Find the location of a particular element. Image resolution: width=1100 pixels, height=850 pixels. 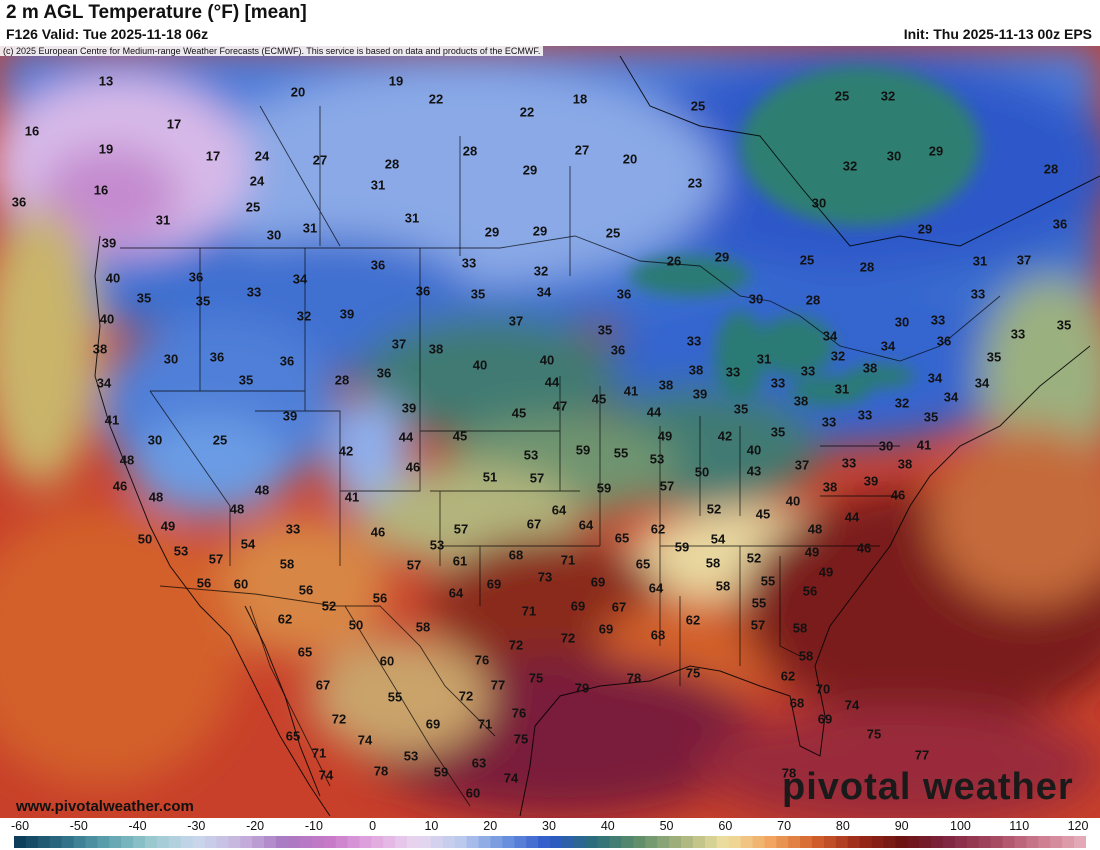

colorbar-tick-label: 60 is located at coordinates (725, 826).